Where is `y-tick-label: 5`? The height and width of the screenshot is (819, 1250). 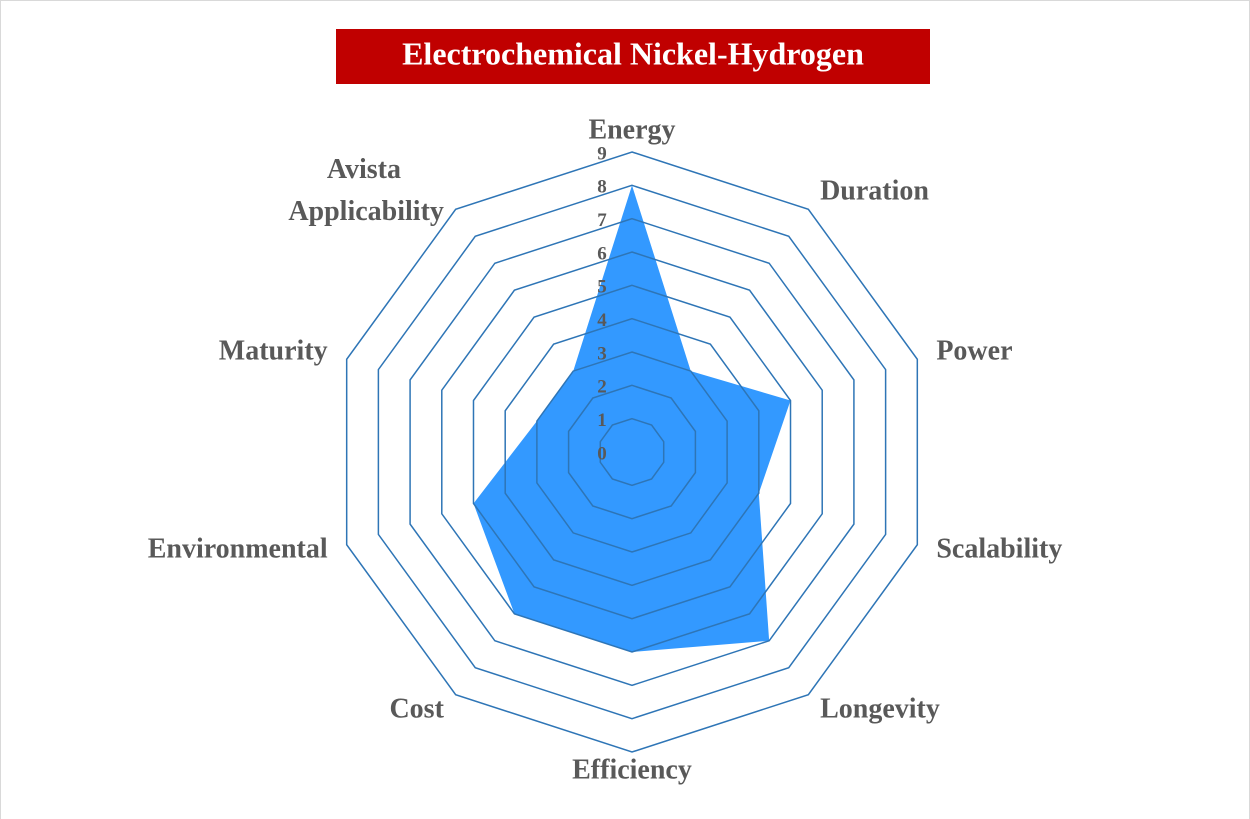 y-tick-label: 5 is located at coordinates (602, 287).